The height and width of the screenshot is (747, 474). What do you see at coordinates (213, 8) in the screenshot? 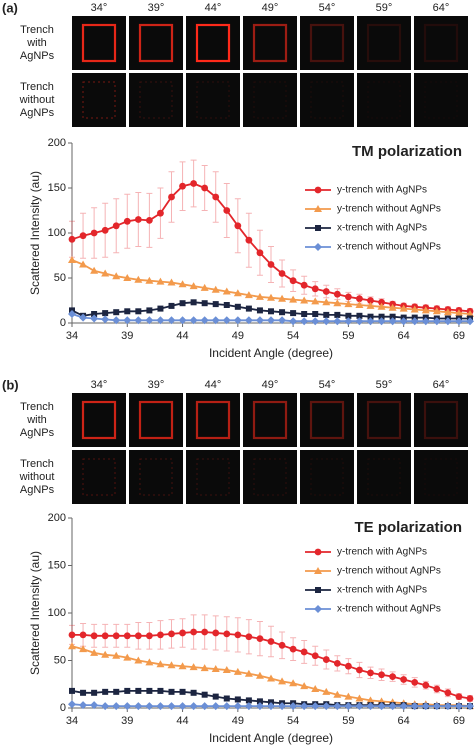
I see `angle-label: 44°` at bounding box center [213, 8].